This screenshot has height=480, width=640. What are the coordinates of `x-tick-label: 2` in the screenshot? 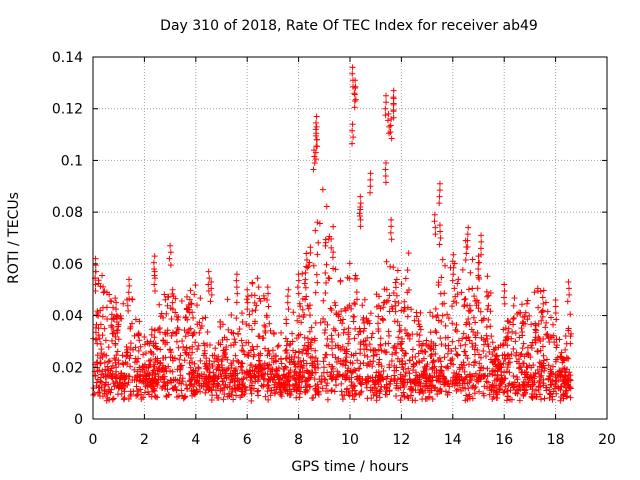 It's located at (144, 440).